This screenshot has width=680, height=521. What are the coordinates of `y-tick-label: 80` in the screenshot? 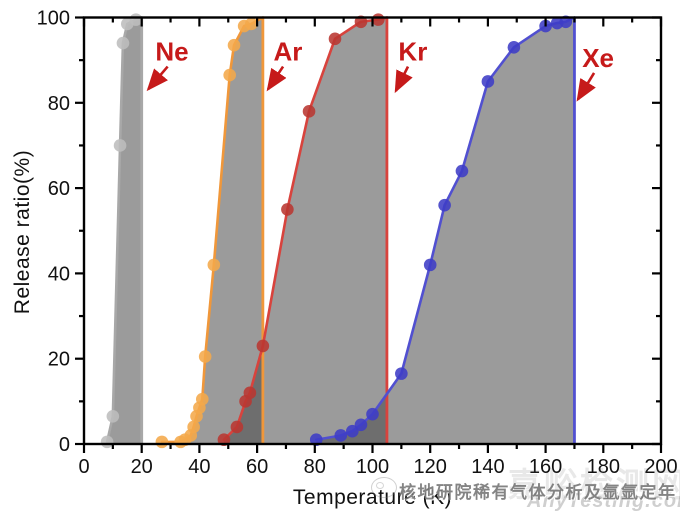 It's located at (59, 104).